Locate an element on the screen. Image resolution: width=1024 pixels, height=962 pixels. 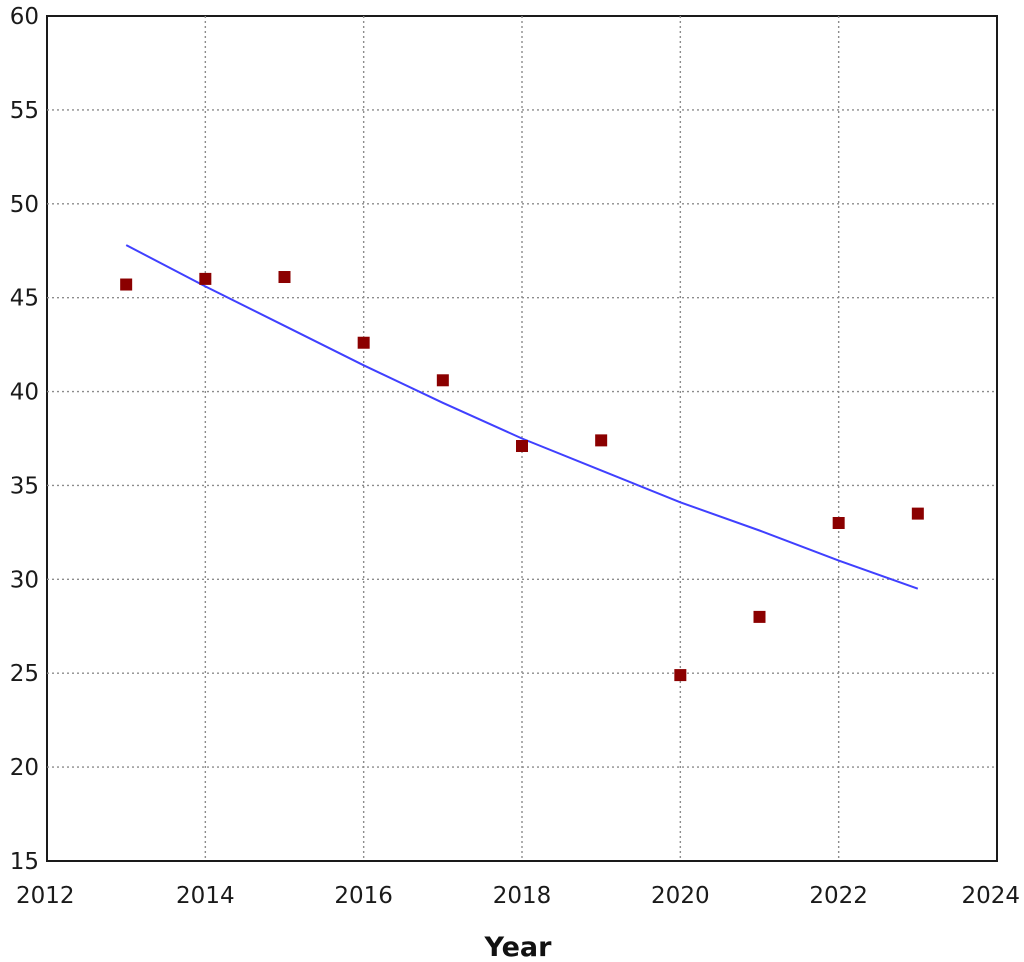
x-tick-label: 2020 is located at coordinates (680, 896).